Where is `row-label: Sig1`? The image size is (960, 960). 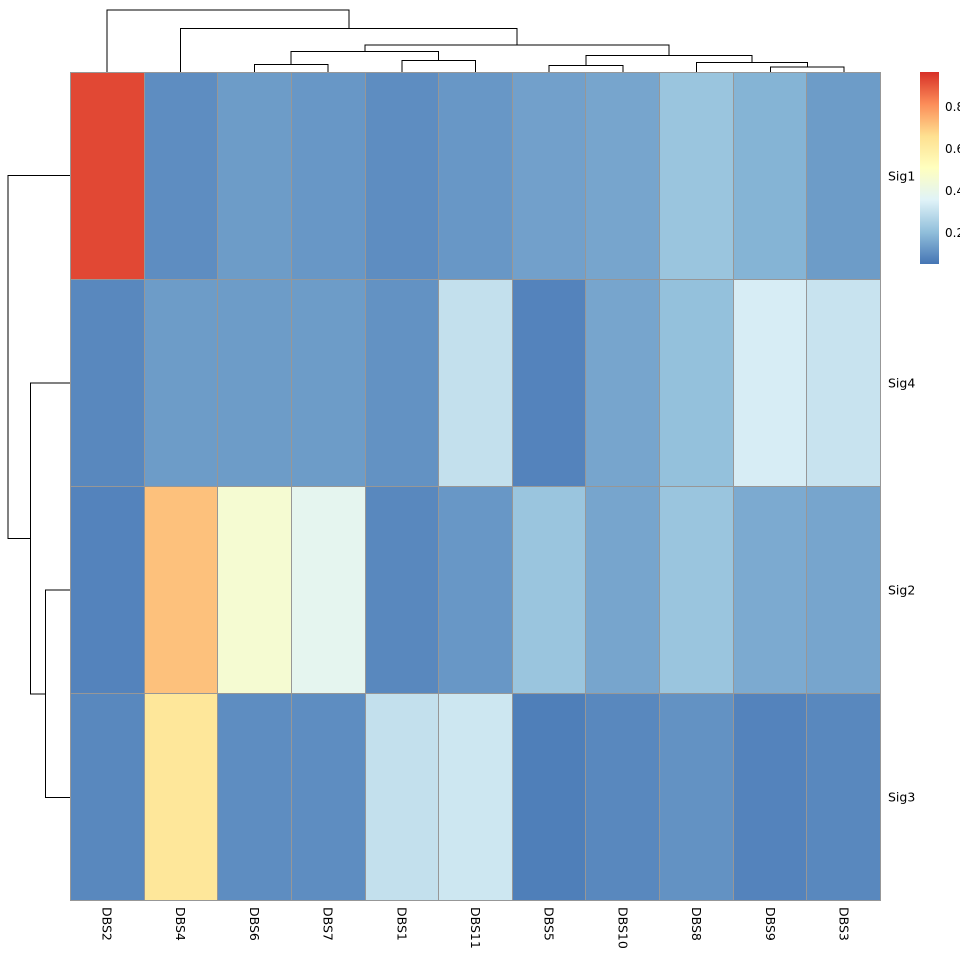 row-label: Sig1 is located at coordinates (902, 176).